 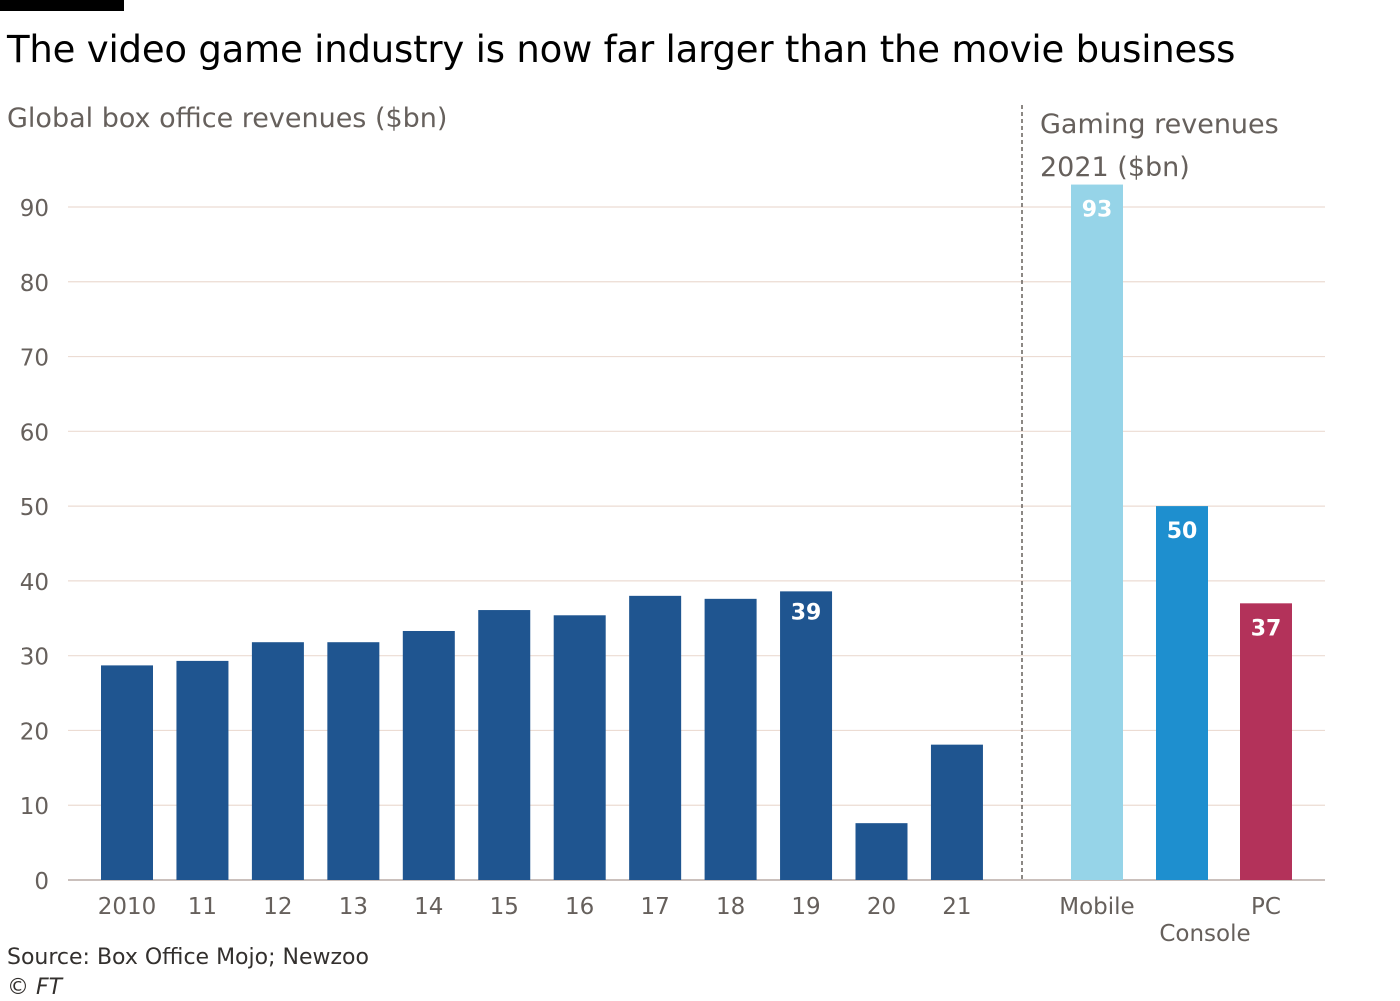 What do you see at coordinates (1159, 146) in the screenshot?
I see `gaming-subtitle: Gaming revenues 2021 ($bn)` at bounding box center [1159, 146].